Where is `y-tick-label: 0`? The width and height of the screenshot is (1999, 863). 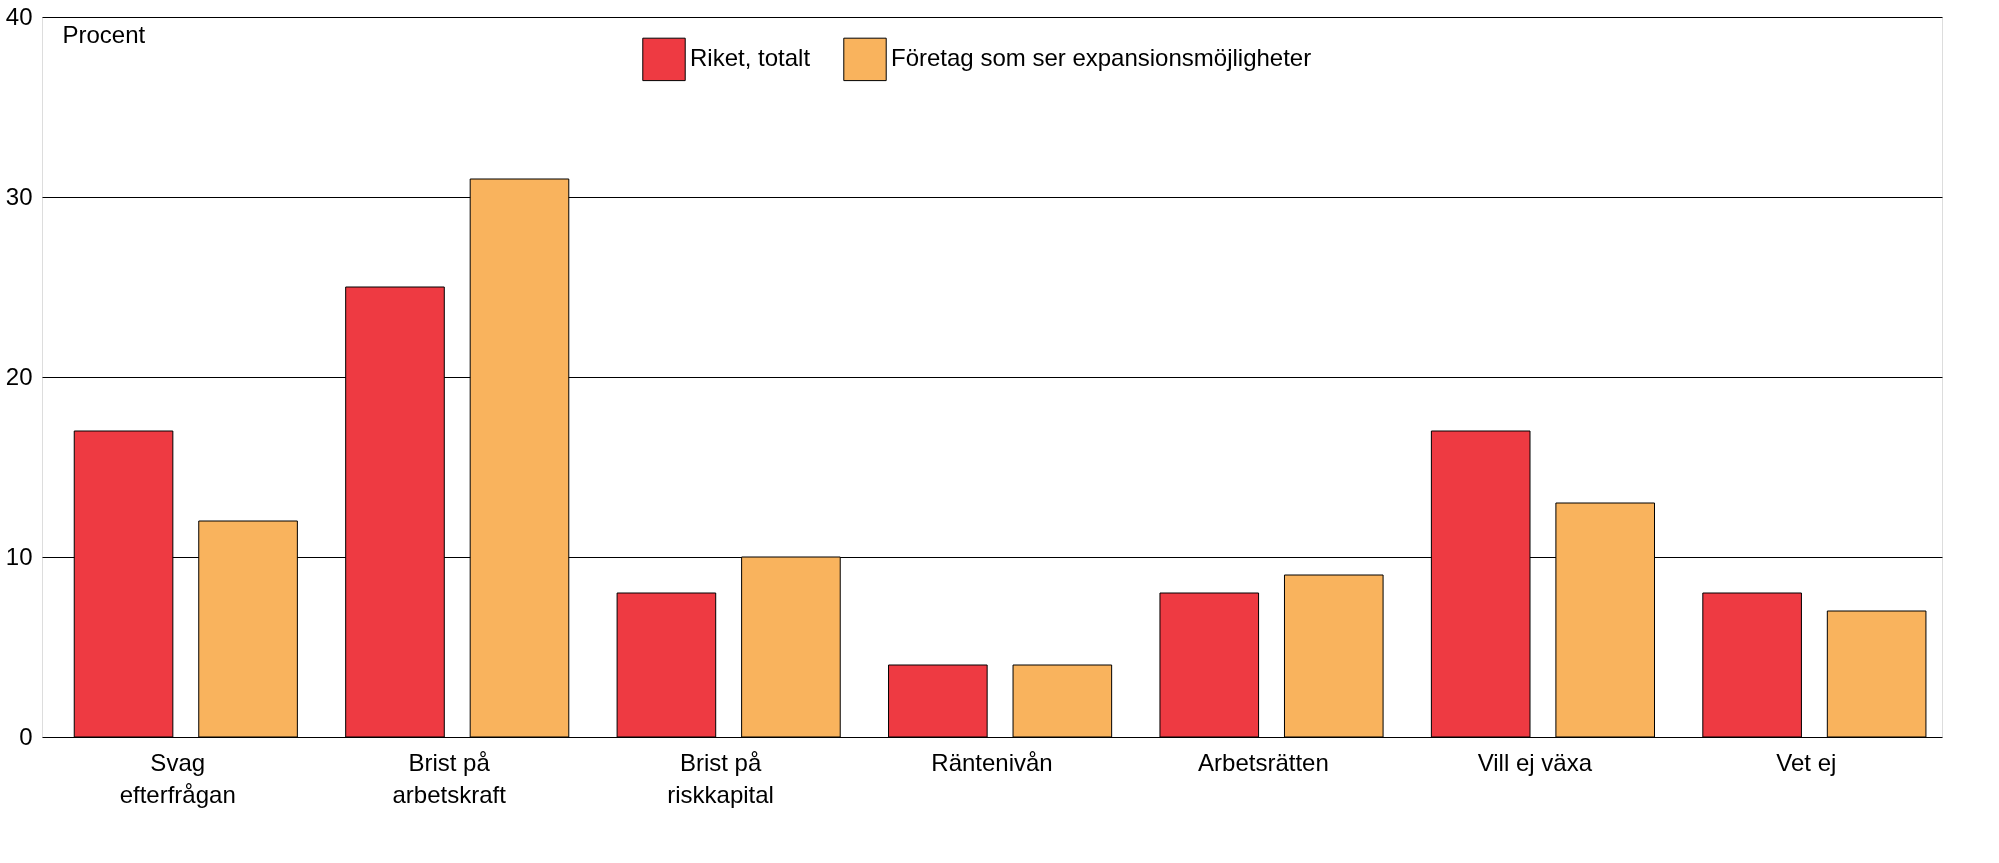
y-tick-label: 0 is located at coordinates (26, 736).